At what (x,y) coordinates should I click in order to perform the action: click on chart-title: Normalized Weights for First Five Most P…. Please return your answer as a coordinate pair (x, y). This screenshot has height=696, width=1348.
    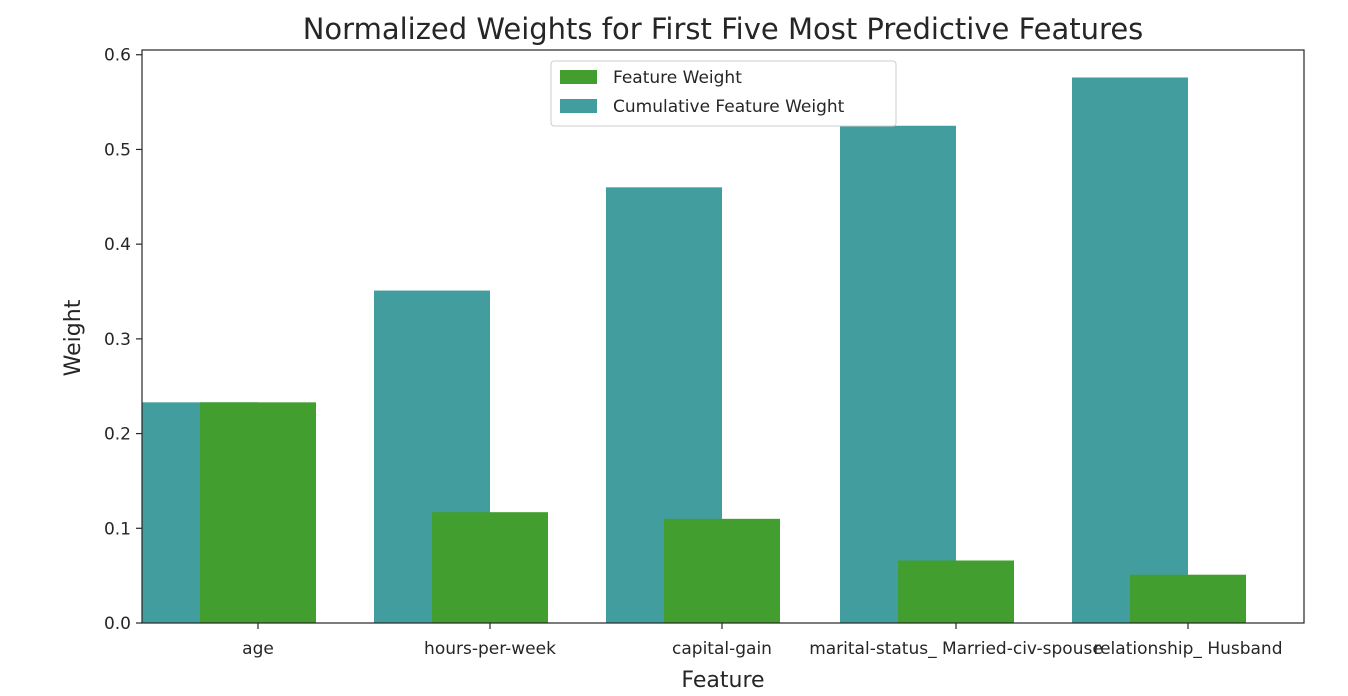
    Looking at the image, I should click on (723, 29).